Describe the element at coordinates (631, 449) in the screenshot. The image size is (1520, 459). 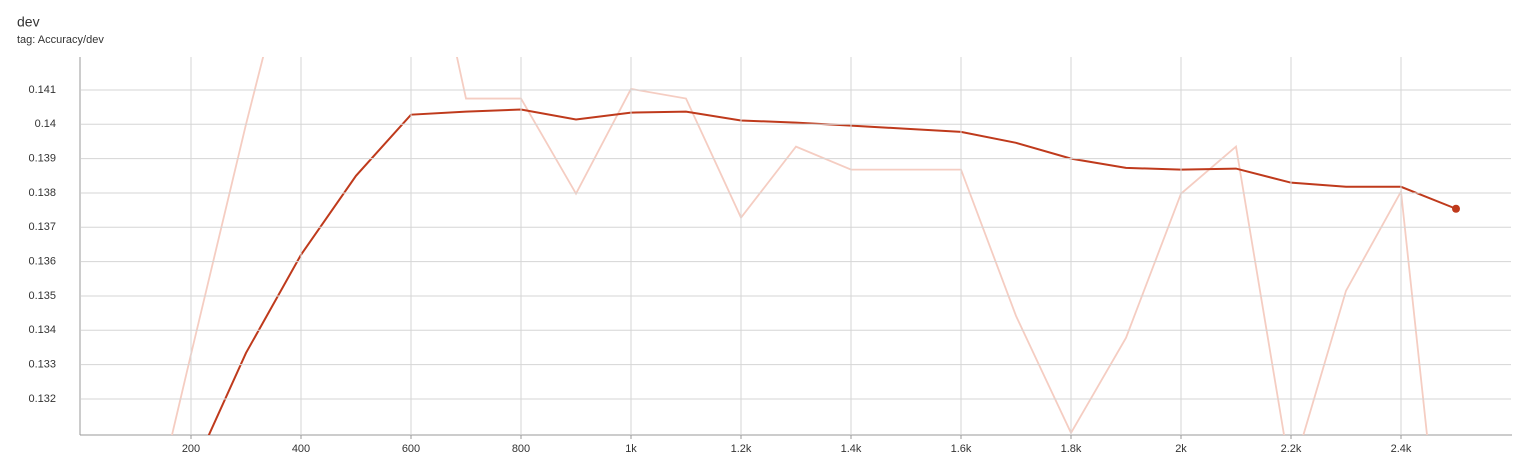
I see `x-tick-label: 1k` at that location.